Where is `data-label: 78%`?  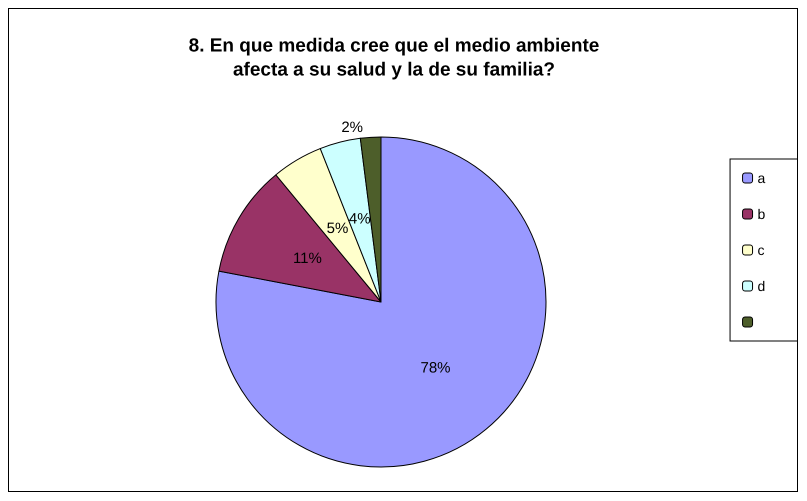 data-label: 78% is located at coordinates (435, 367).